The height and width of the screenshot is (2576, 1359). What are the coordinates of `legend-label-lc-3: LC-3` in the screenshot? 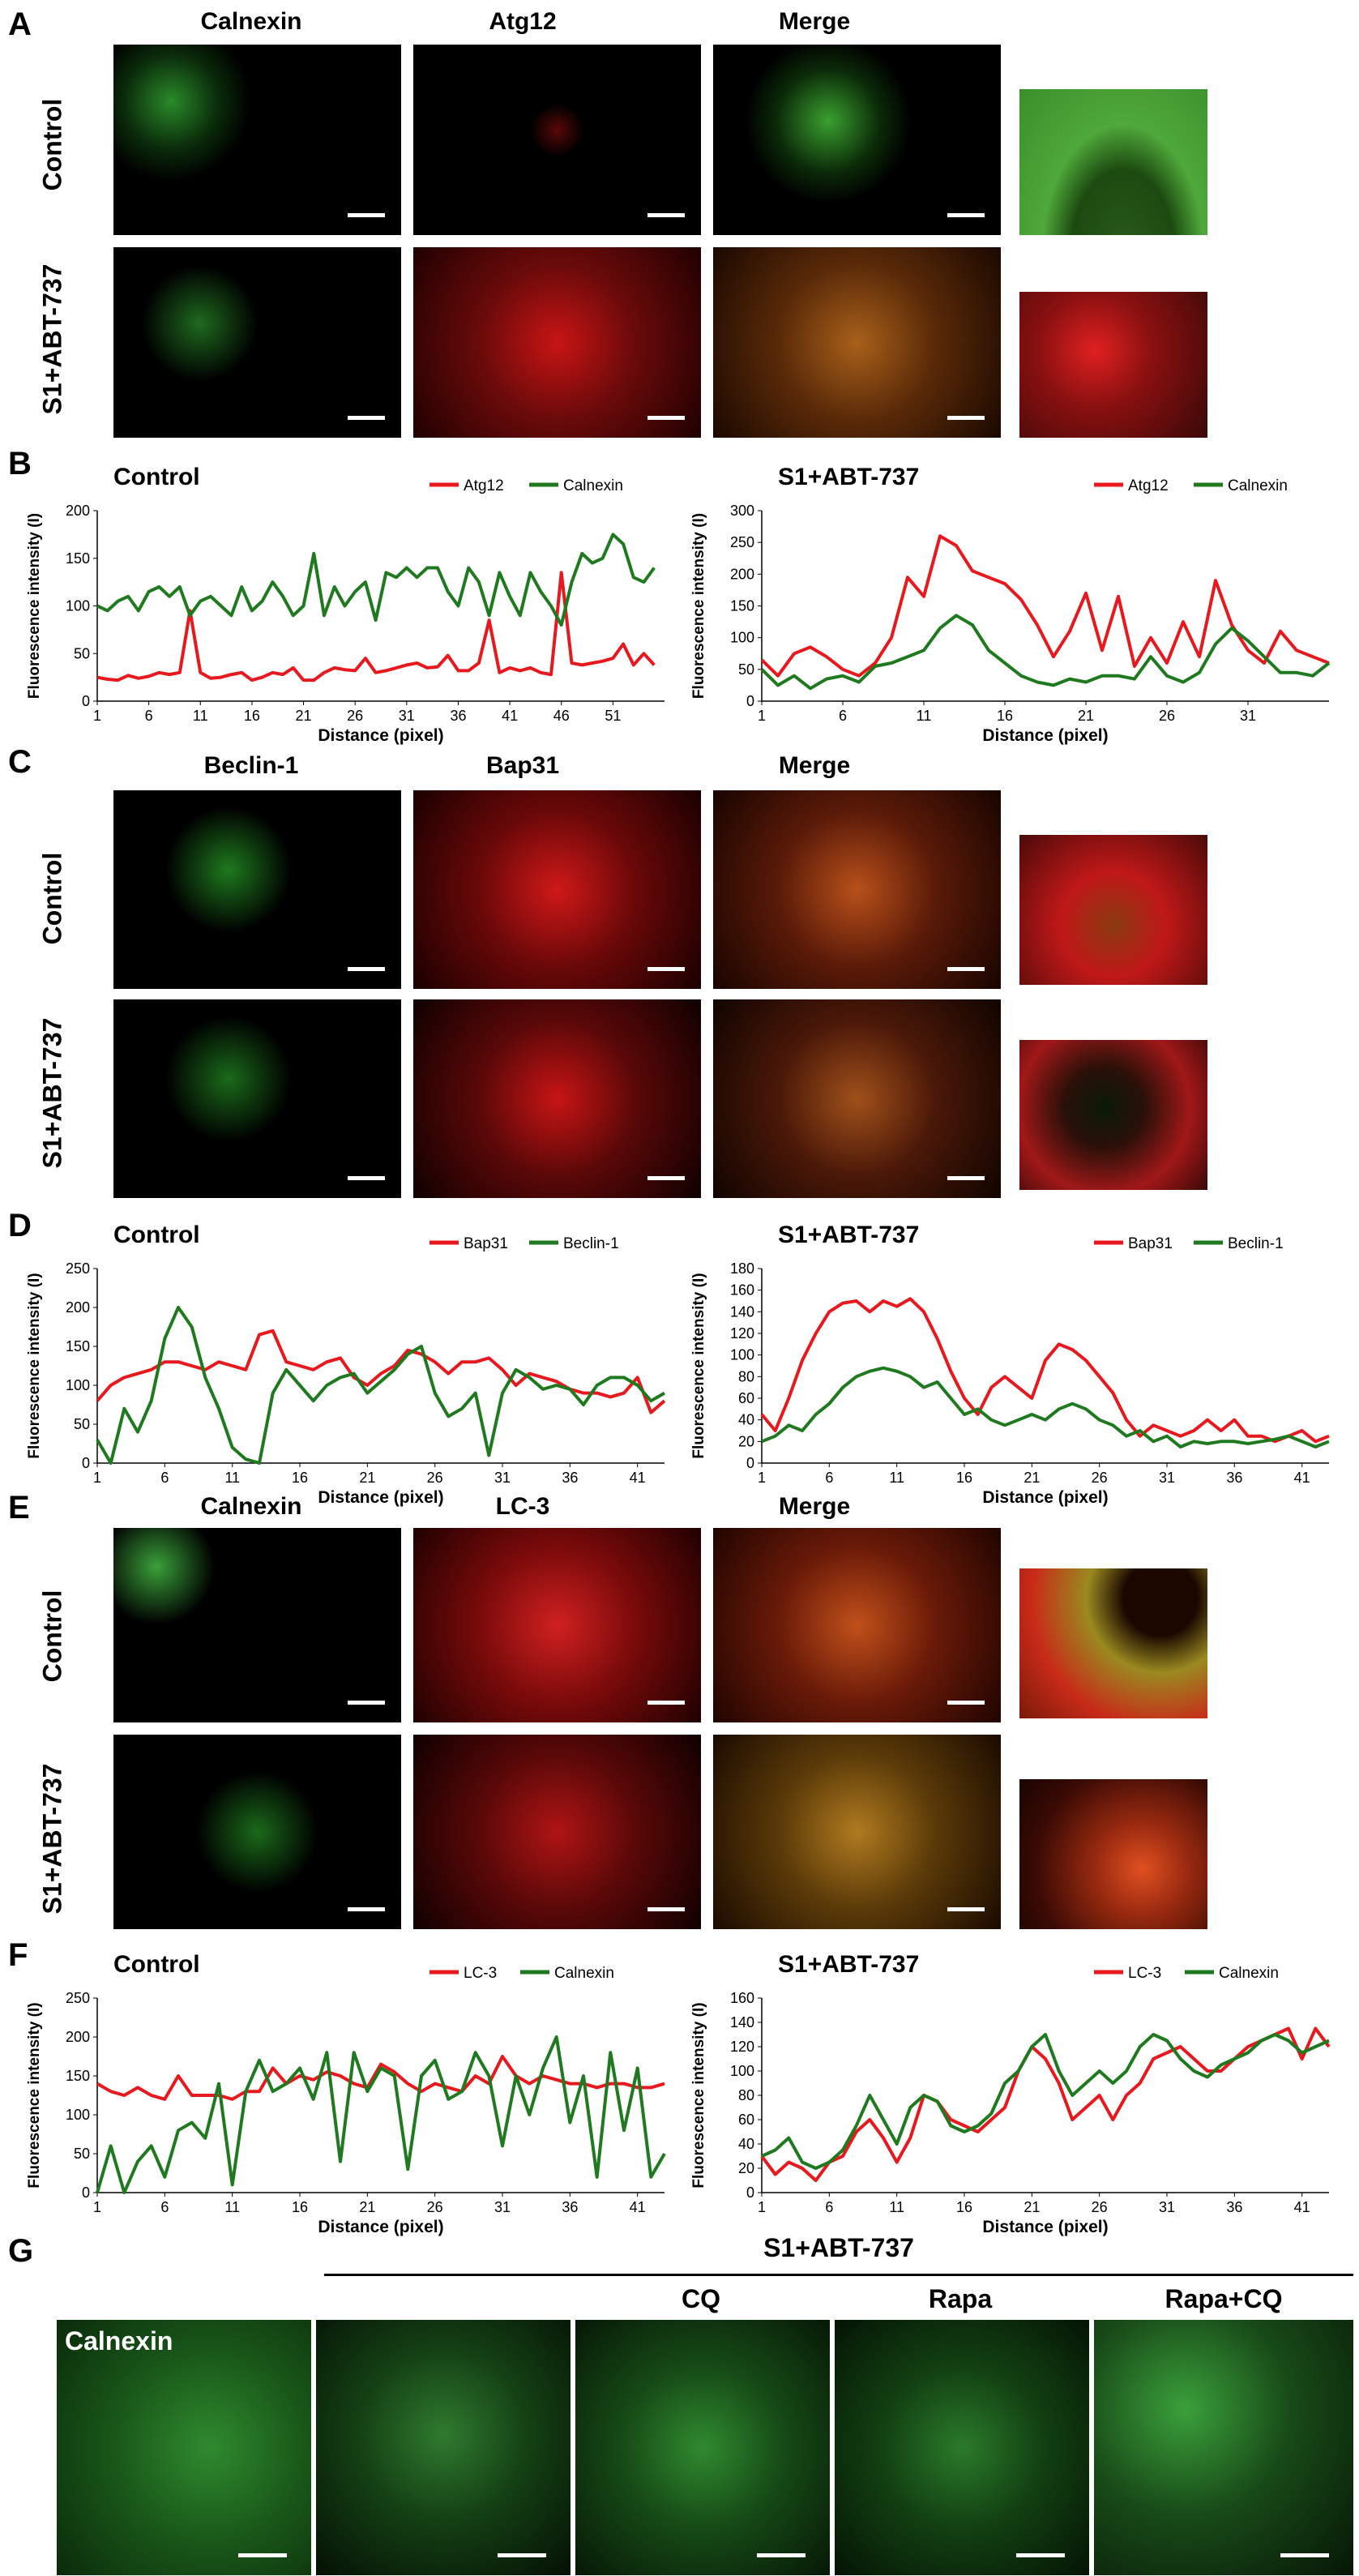 It's located at (481, 1973).